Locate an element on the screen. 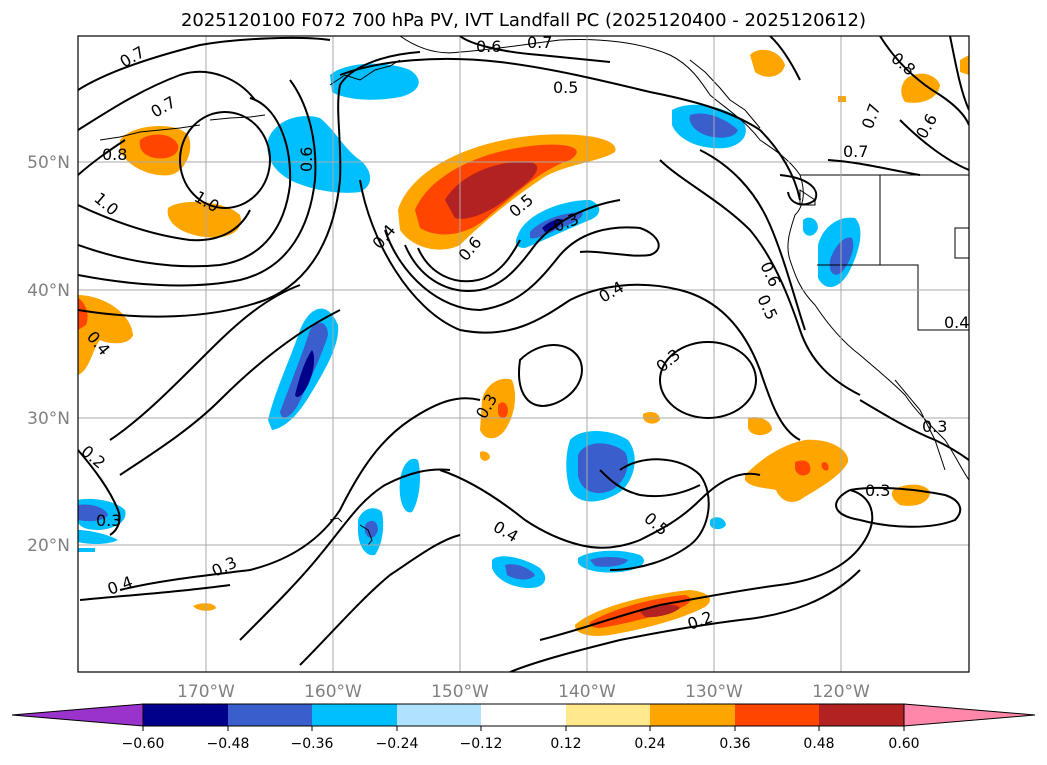  lat-label: 30°N is located at coordinates (48, 419).